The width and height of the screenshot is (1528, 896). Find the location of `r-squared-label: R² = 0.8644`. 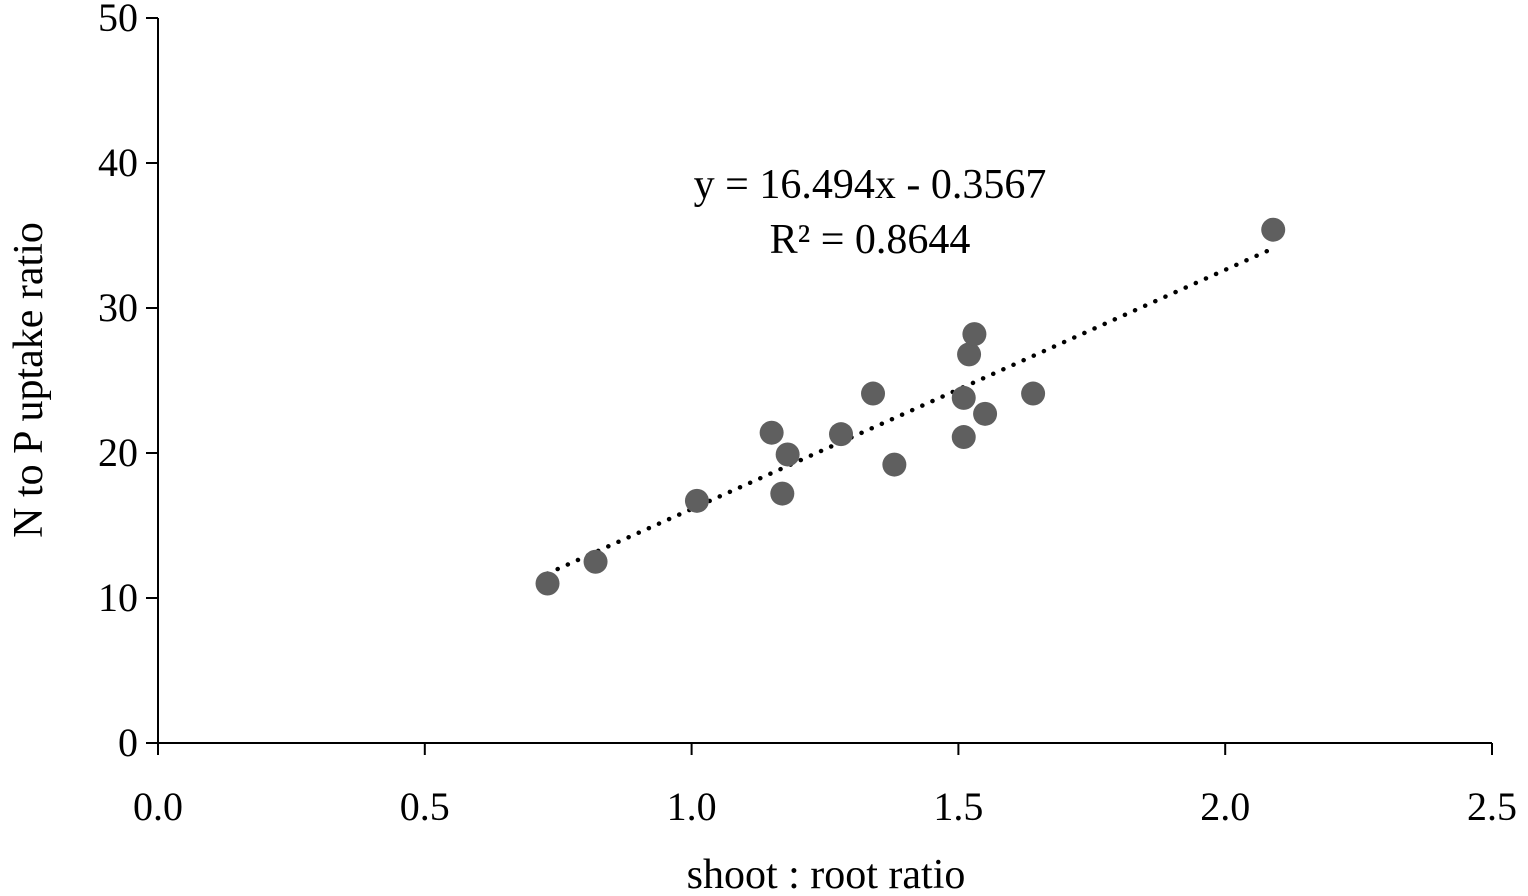

r-squared-label: R² = 0.8644 is located at coordinates (870, 240).